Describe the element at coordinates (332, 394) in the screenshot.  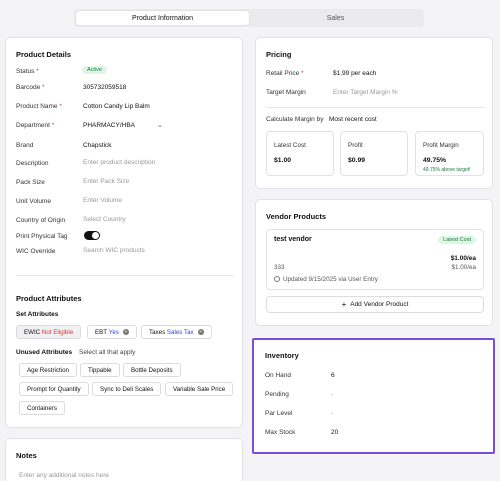
I see `pending-value: -` at that location.